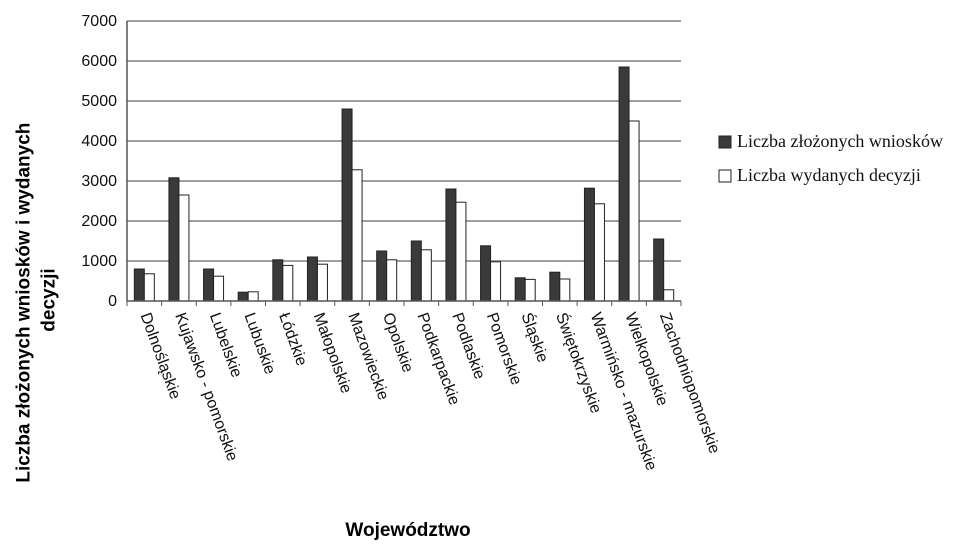  Describe the element at coordinates (99, 141) in the screenshot. I see `y-tick-label: 4000` at that location.